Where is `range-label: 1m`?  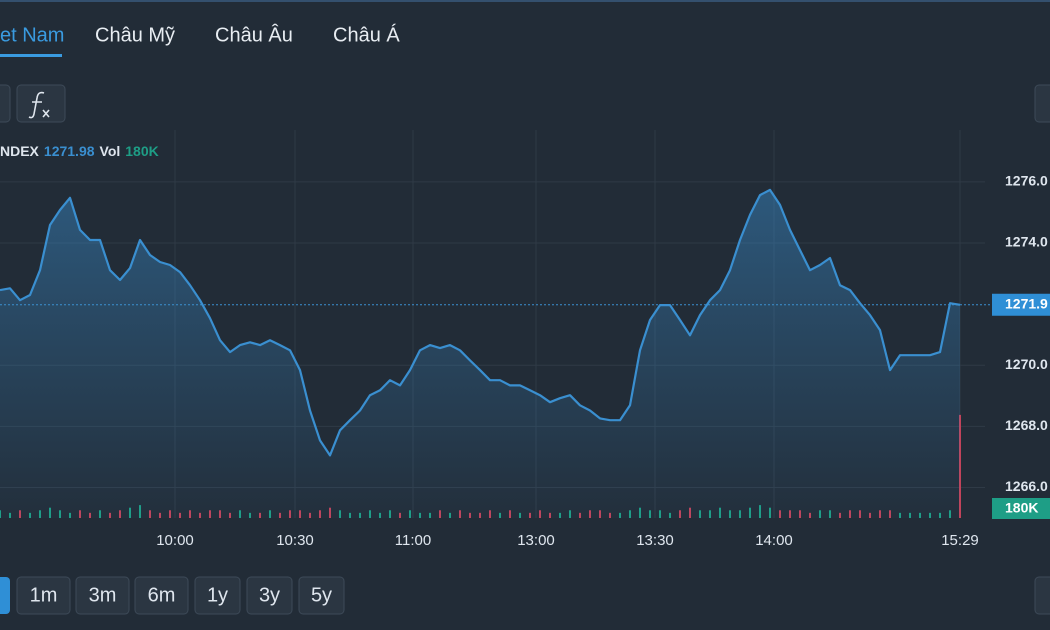
range-label: 1m is located at coordinates (44, 595).